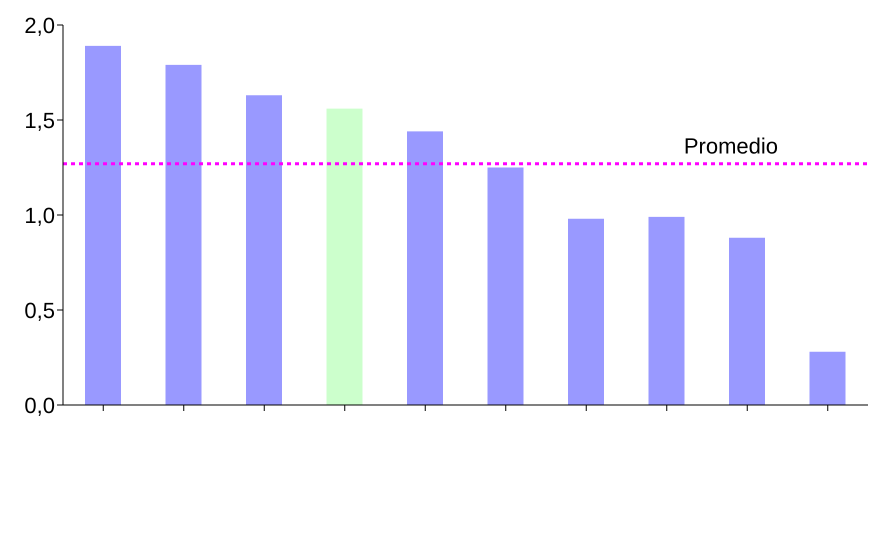 This screenshot has width=876, height=558. Describe the element at coordinates (39, 310) in the screenshot. I see `y-tick-label: 0,5` at that location.